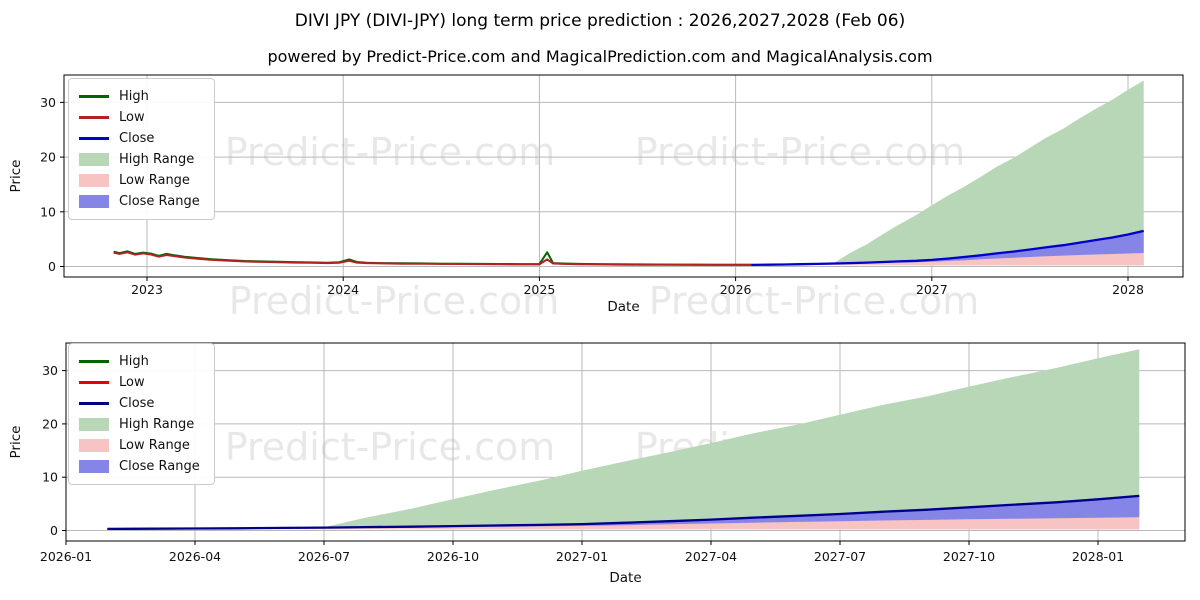 This screenshot has height=600, width=1200. I want to click on x-tick-label: 2026-10, so click(453, 556).